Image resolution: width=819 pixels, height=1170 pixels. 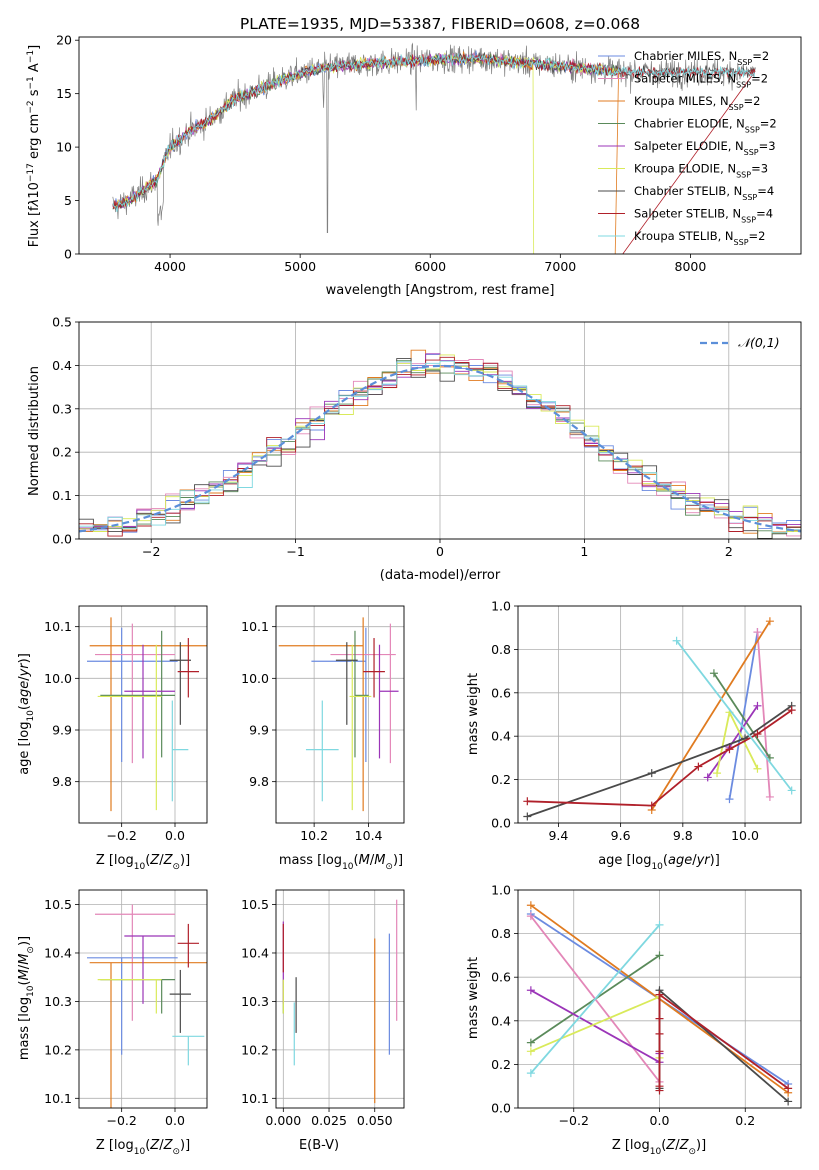 I want to click on y-tick-label: 0.2, so click(x=501, y=1064).